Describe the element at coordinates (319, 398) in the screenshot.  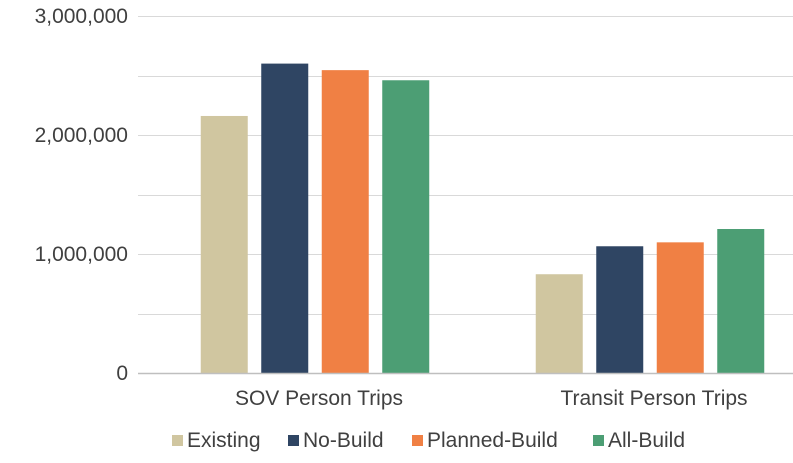
I see `x-category-label: SOV Person Trips` at that location.